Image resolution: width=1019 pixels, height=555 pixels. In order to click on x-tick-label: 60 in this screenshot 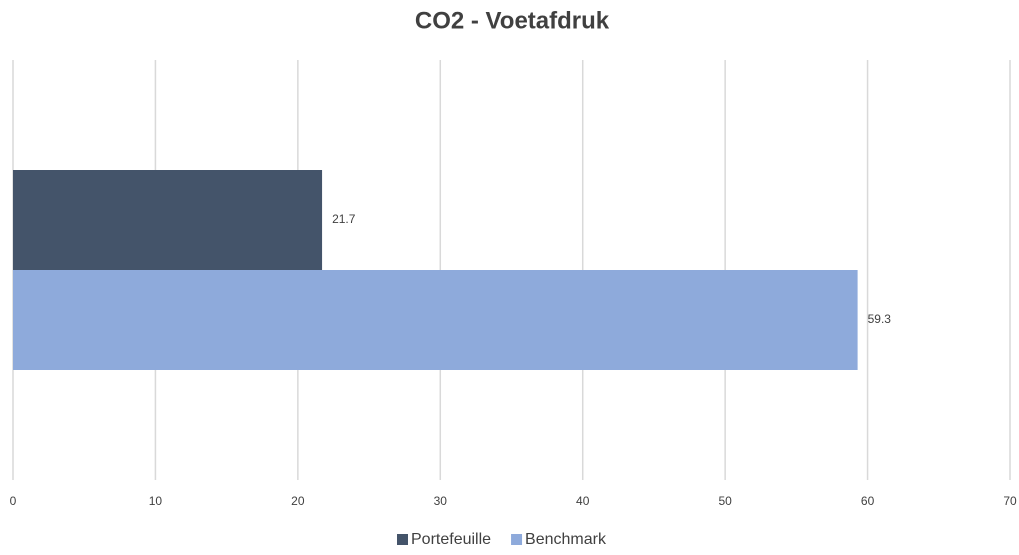, I will do `click(868, 501)`.